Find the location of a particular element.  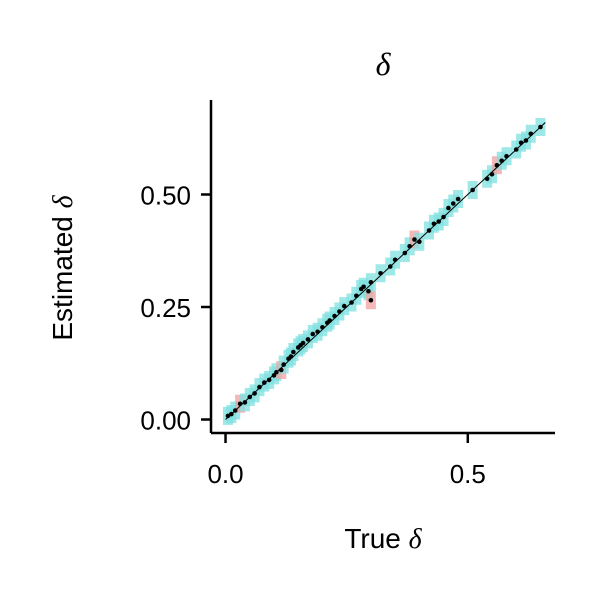

y-axis-label: Estimated δ is located at coordinates (63, 267).